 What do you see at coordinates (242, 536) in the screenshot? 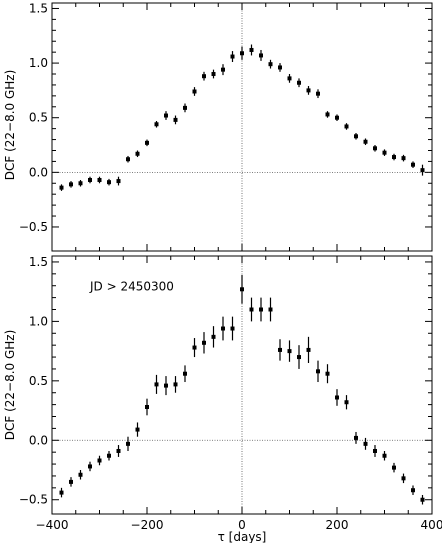
I see `x-axis-label: τ [days]` at bounding box center [242, 536].